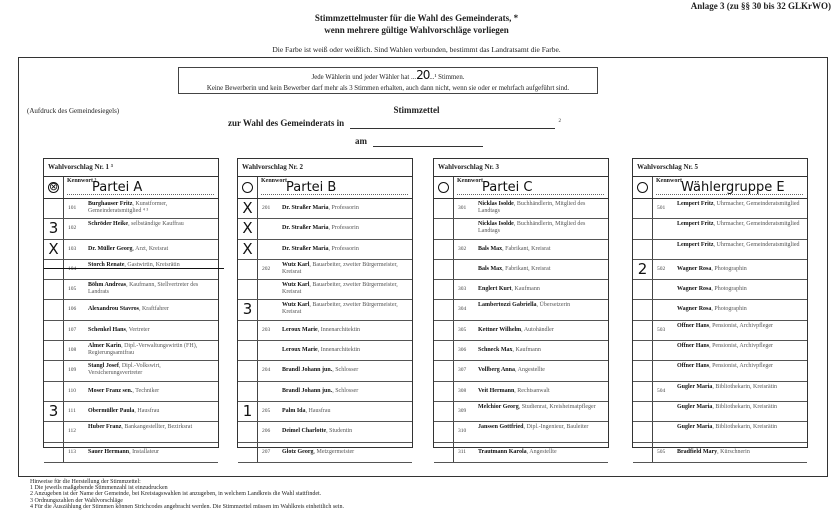 The image size is (833, 511). Describe the element at coordinates (345, 411) in the screenshot. I see `candidate-text: Palm Ida, Hausfrau` at that location.